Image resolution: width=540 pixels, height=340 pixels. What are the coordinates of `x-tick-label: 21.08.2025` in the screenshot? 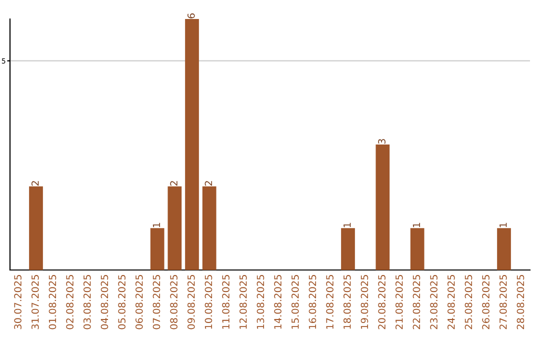 It's located at (399, 302).